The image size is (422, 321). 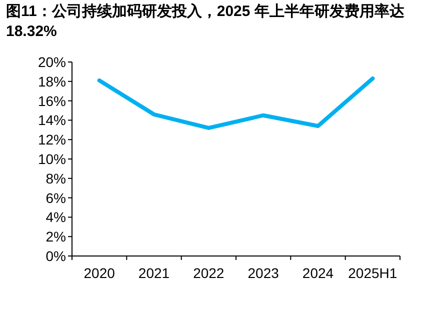 What do you see at coordinates (56, 217) in the screenshot?
I see `y-tick-label: 4%` at bounding box center [56, 217].